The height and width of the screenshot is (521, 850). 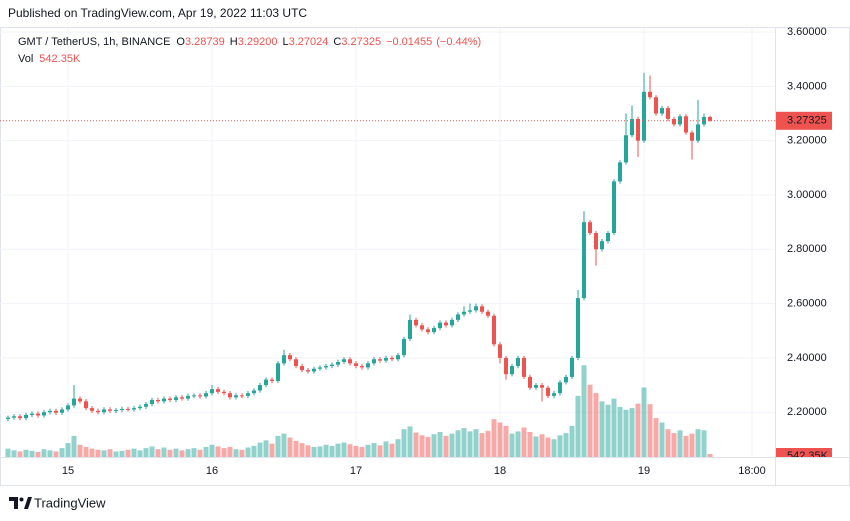 I want to click on y-tick-label: 2.60000, so click(x=807, y=303).